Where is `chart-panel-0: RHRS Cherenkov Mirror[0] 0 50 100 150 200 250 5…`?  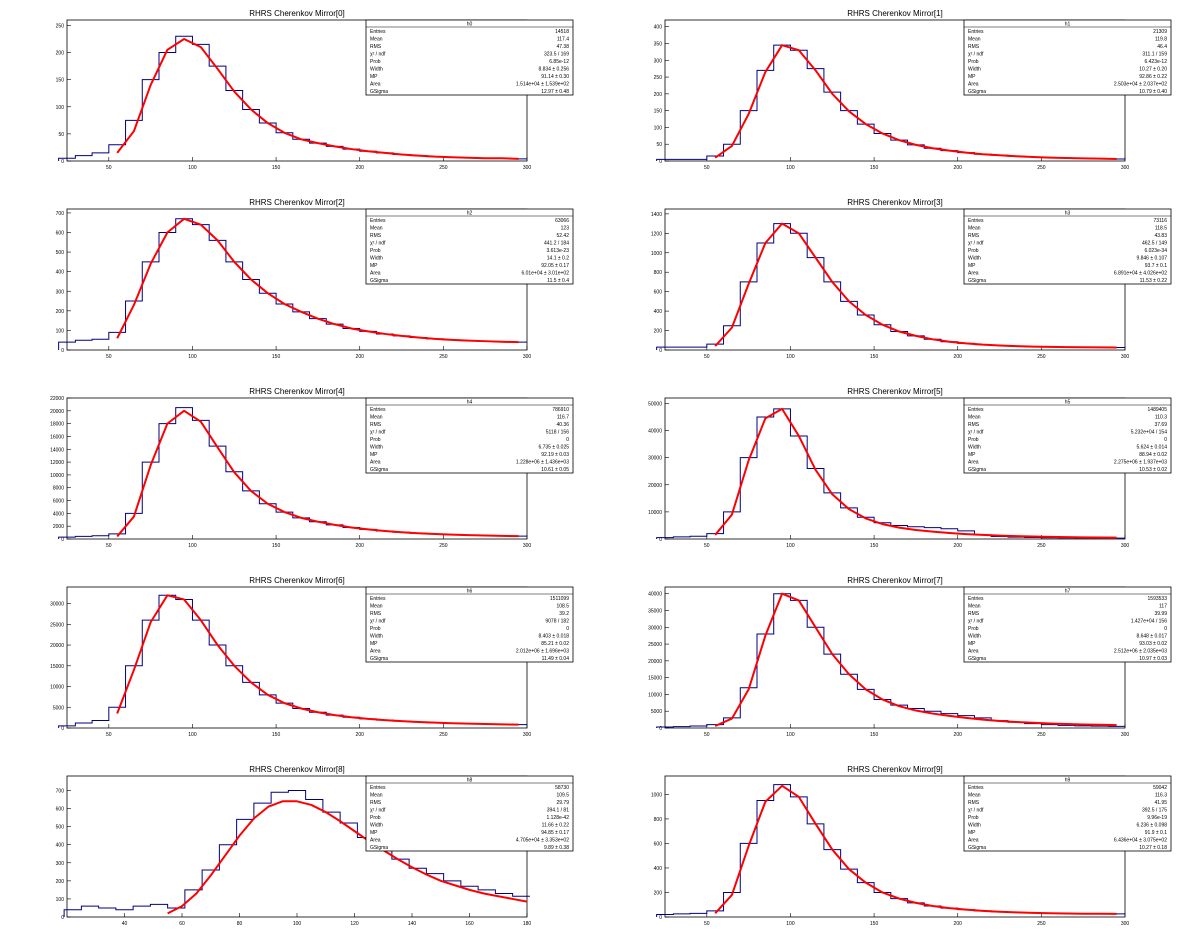 chart-panel-0: RHRS Cherenkov Mirror[0] 0 50 100 150 200 250 5… is located at coordinates (315, 90).